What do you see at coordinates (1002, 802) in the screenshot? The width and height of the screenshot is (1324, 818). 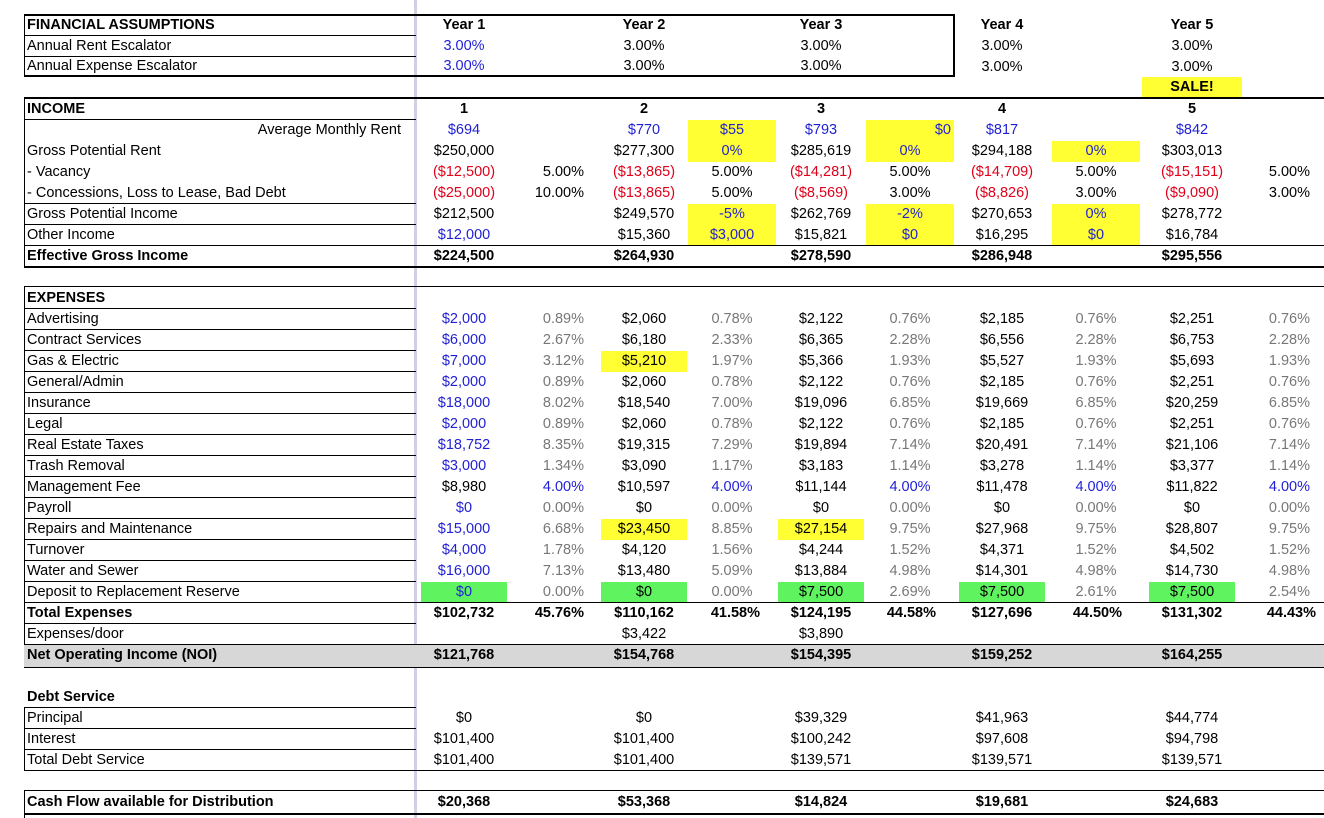 I see `cashflow-y4: $19,681` at bounding box center [1002, 802].